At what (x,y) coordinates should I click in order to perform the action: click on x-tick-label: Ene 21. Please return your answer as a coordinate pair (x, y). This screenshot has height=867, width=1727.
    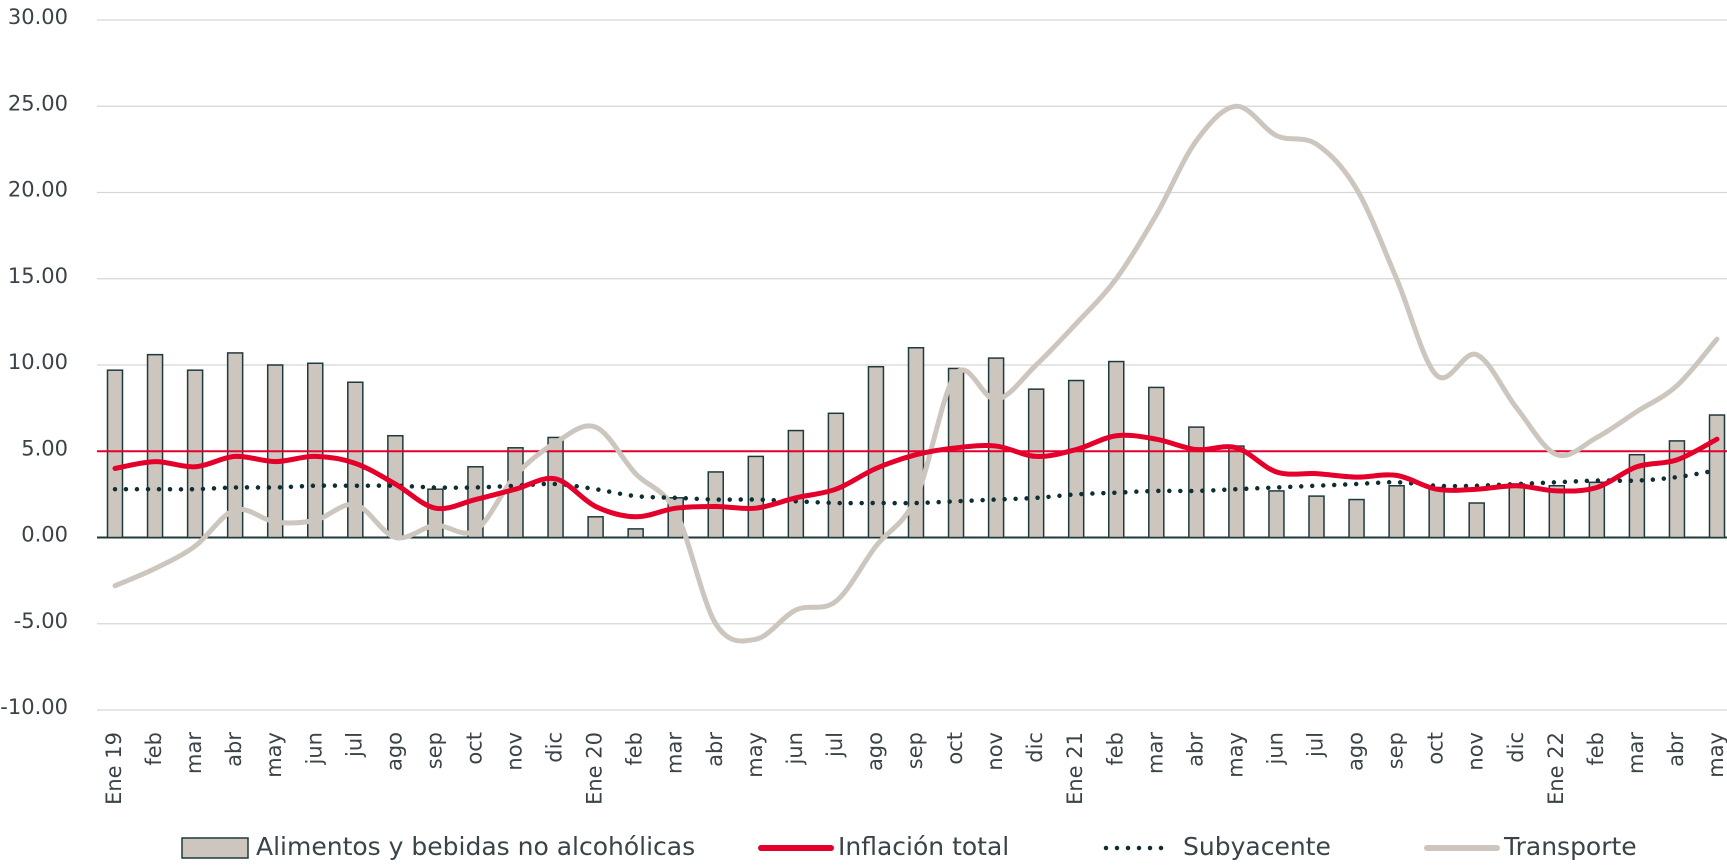
    Looking at the image, I should click on (1075, 768).